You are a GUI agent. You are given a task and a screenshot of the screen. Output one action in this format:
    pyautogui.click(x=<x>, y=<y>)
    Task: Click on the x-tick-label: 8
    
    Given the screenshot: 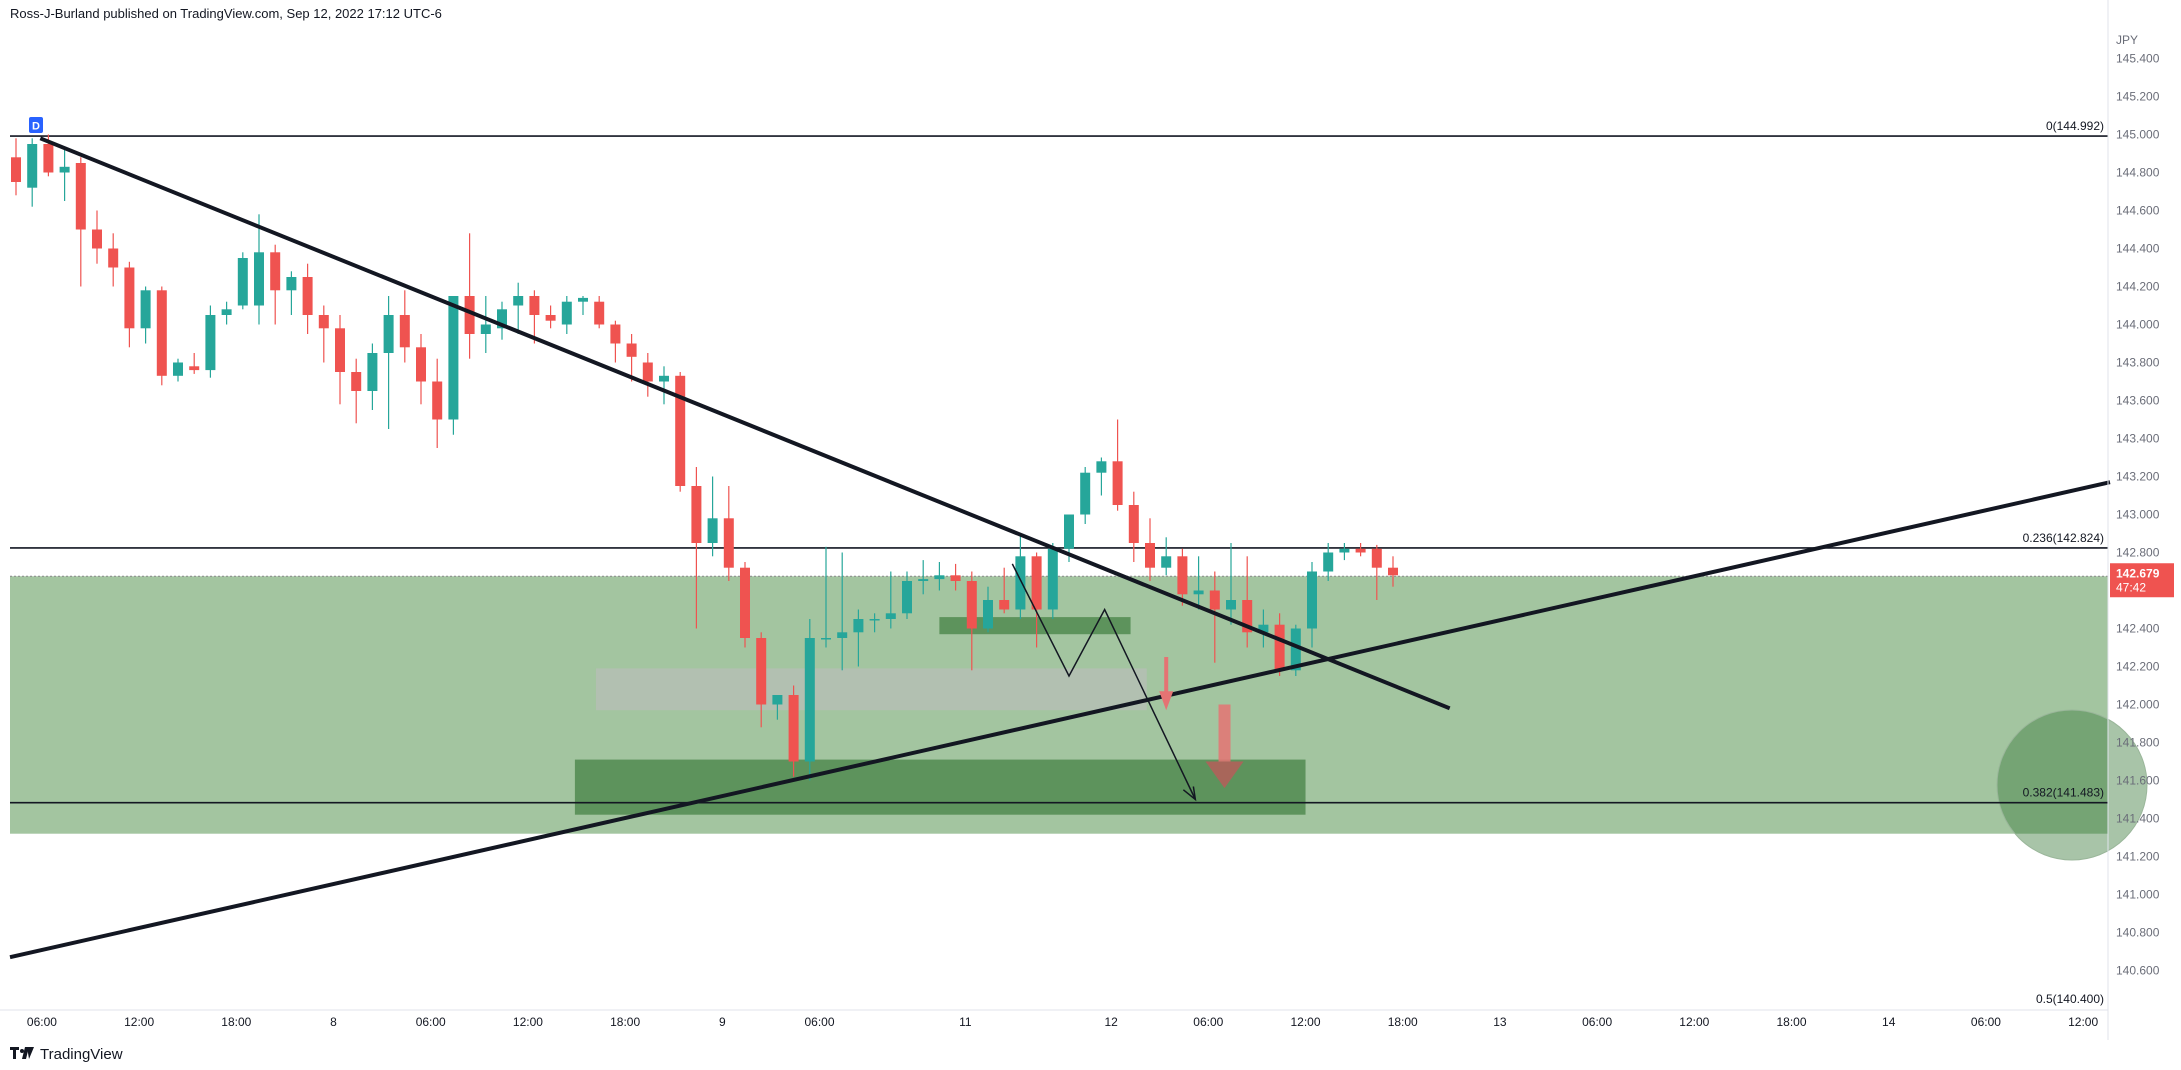 What is the action you would take?
    pyautogui.click(x=333, y=1022)
    